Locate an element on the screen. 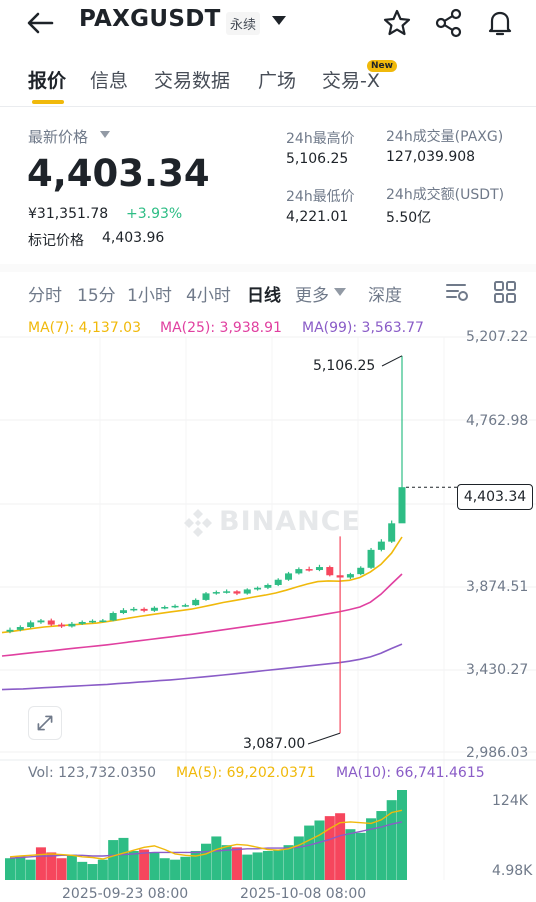 This screenshot has height=902, width=536. interval-depth: 深度 is located at coordinates (385, 296).